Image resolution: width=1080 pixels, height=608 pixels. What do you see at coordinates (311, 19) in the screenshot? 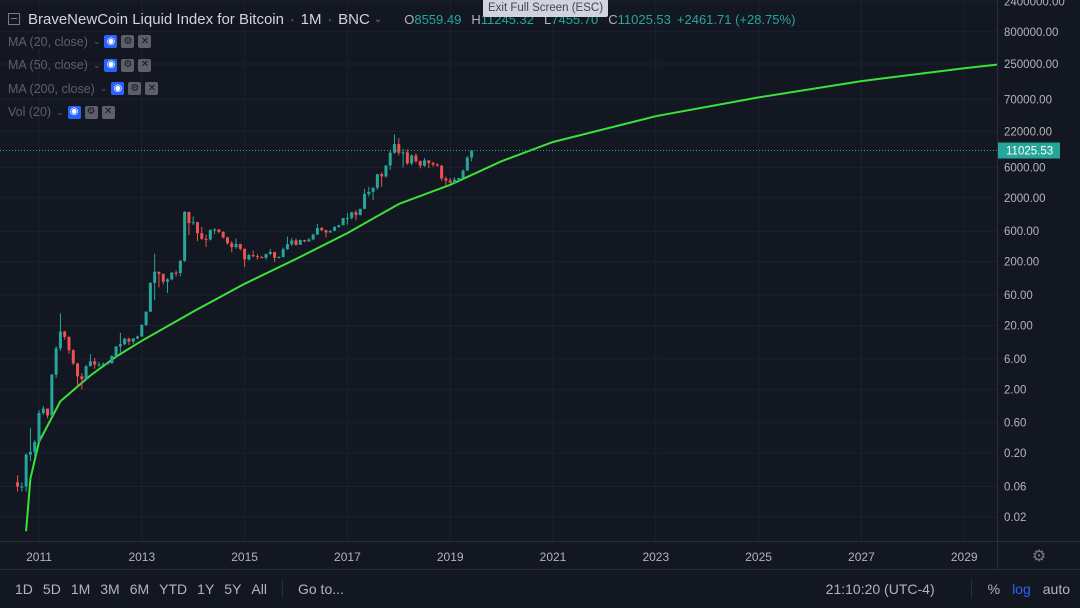
I see `interval-label: 1M` at bounding box center [311, 19].